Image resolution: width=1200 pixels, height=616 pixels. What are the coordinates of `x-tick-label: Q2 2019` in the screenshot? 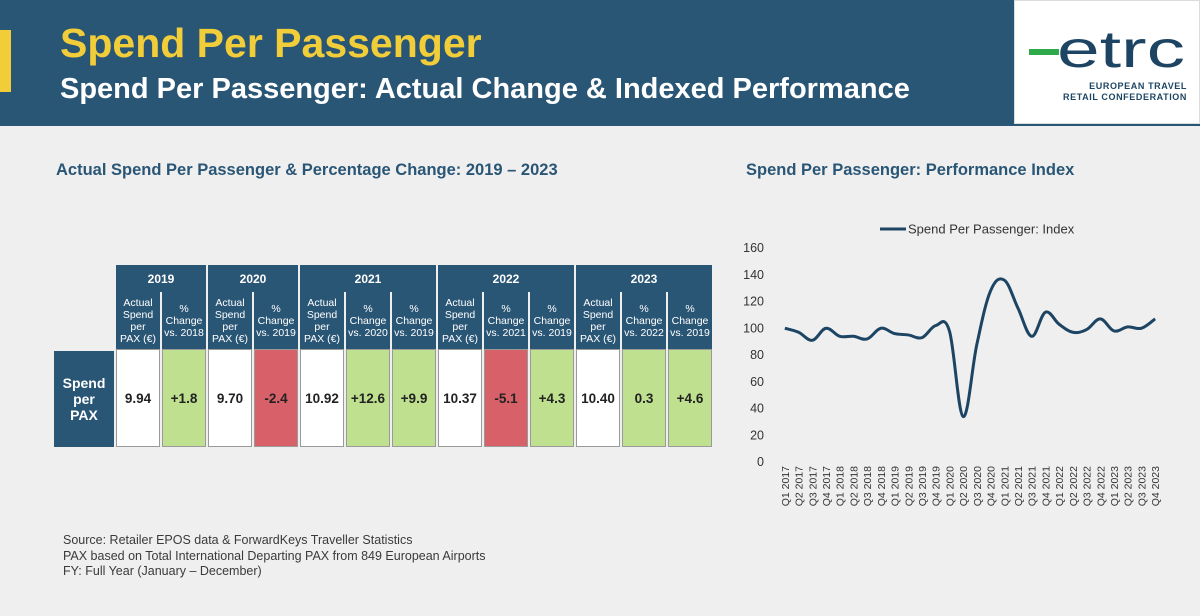 It's located at (909, 486).